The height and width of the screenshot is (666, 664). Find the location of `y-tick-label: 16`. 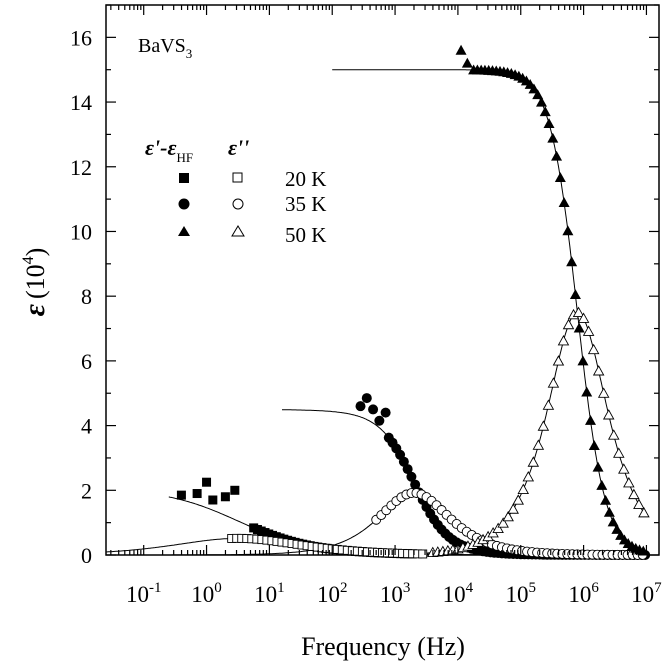

y-tick-label: 16 is located at coordinates (81, 37).